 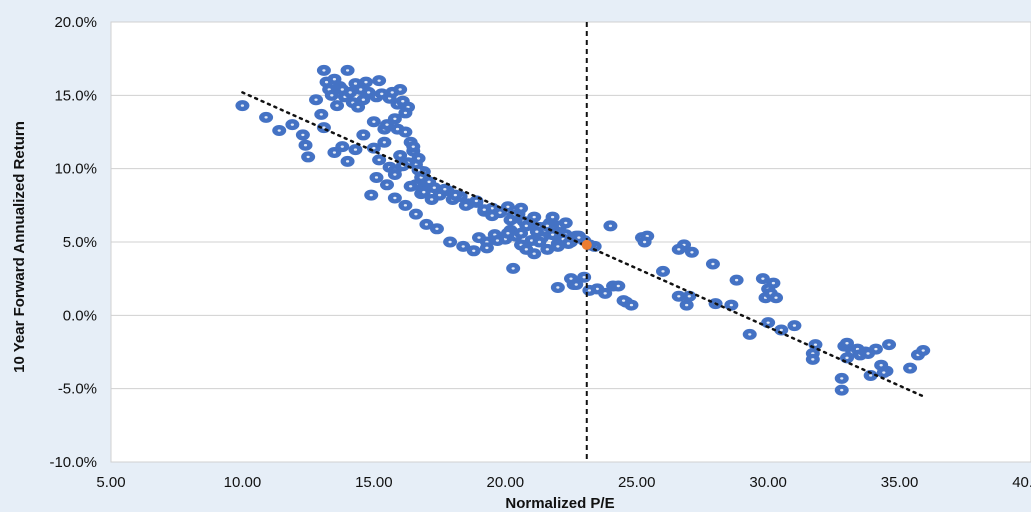 What do you see at coordinates (110, 482) in the screenshot?
I see `x-tick-label: 5.00` at bounding box center [110, 482].